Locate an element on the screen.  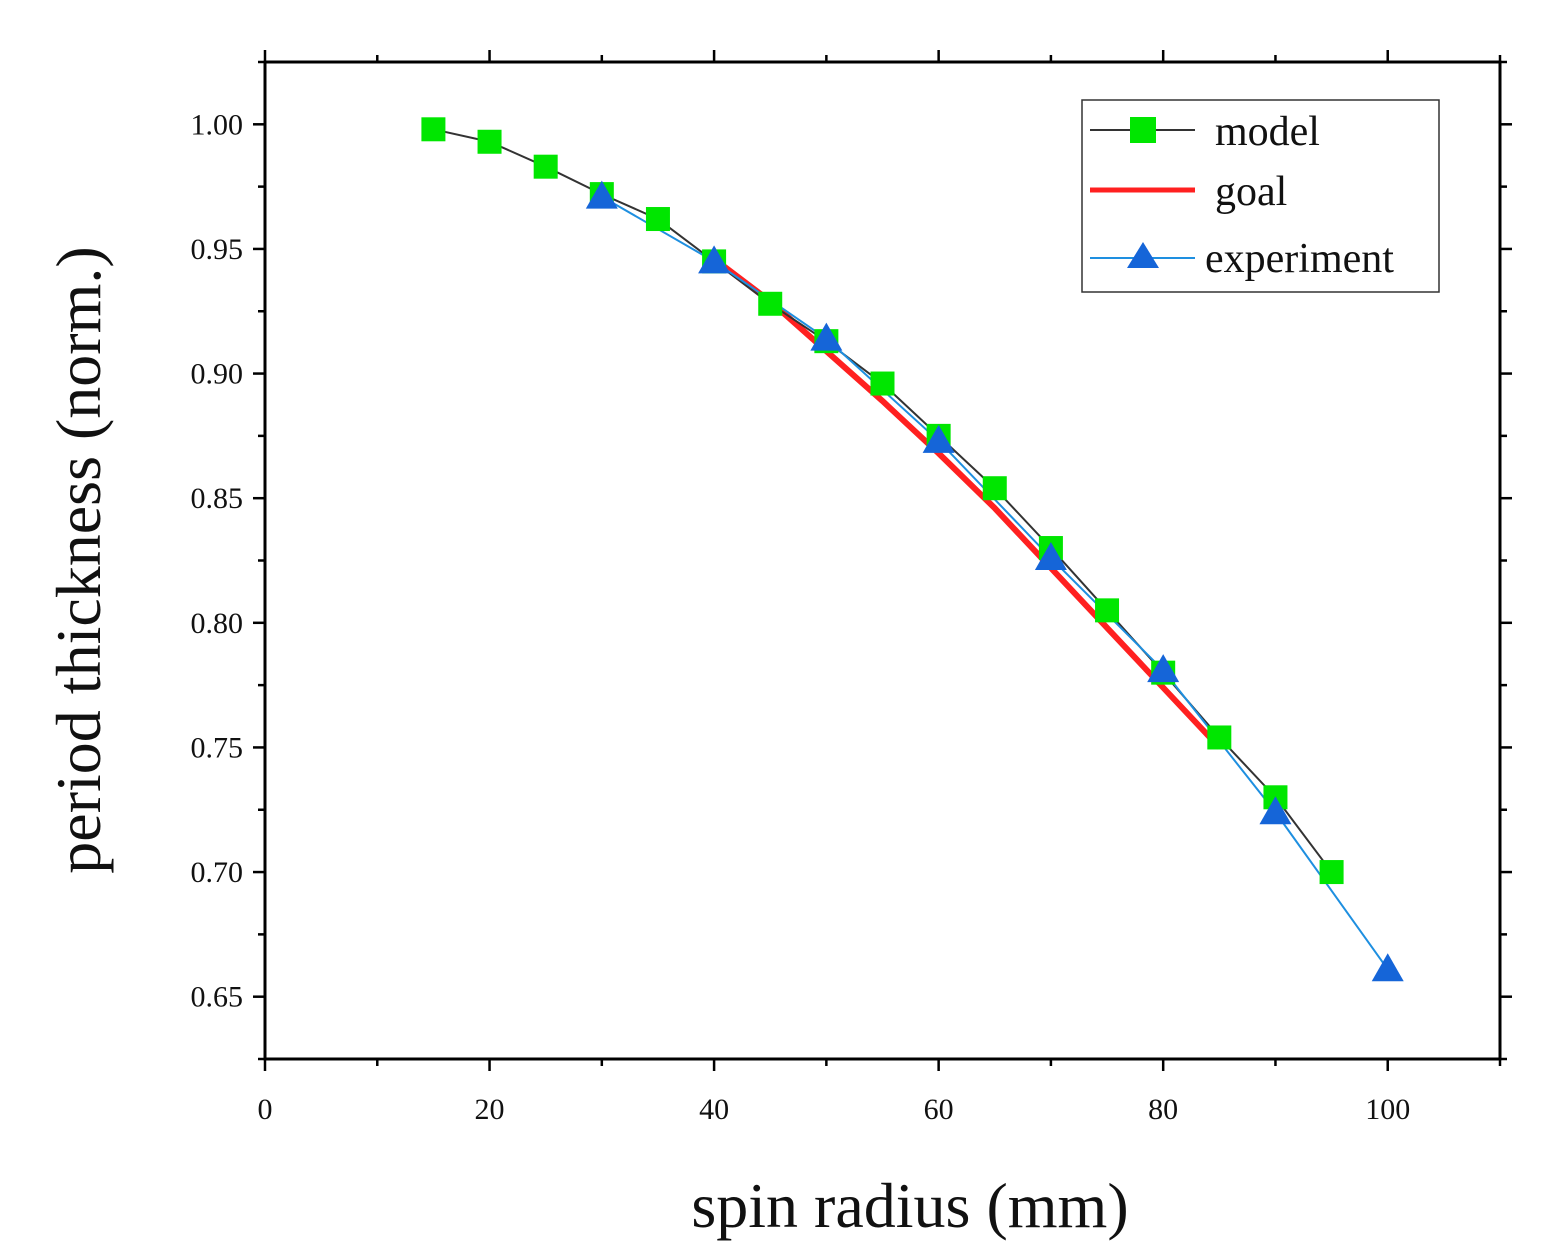
legend-marker-experiment is located at coordinates (1143, 255).